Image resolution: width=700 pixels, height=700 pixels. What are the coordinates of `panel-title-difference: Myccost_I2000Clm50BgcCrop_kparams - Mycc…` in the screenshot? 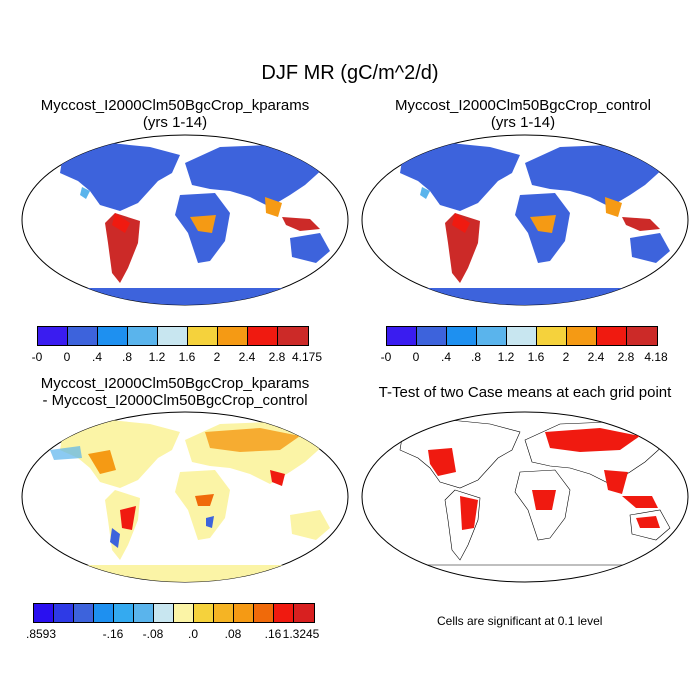 It's located at (175, 392).